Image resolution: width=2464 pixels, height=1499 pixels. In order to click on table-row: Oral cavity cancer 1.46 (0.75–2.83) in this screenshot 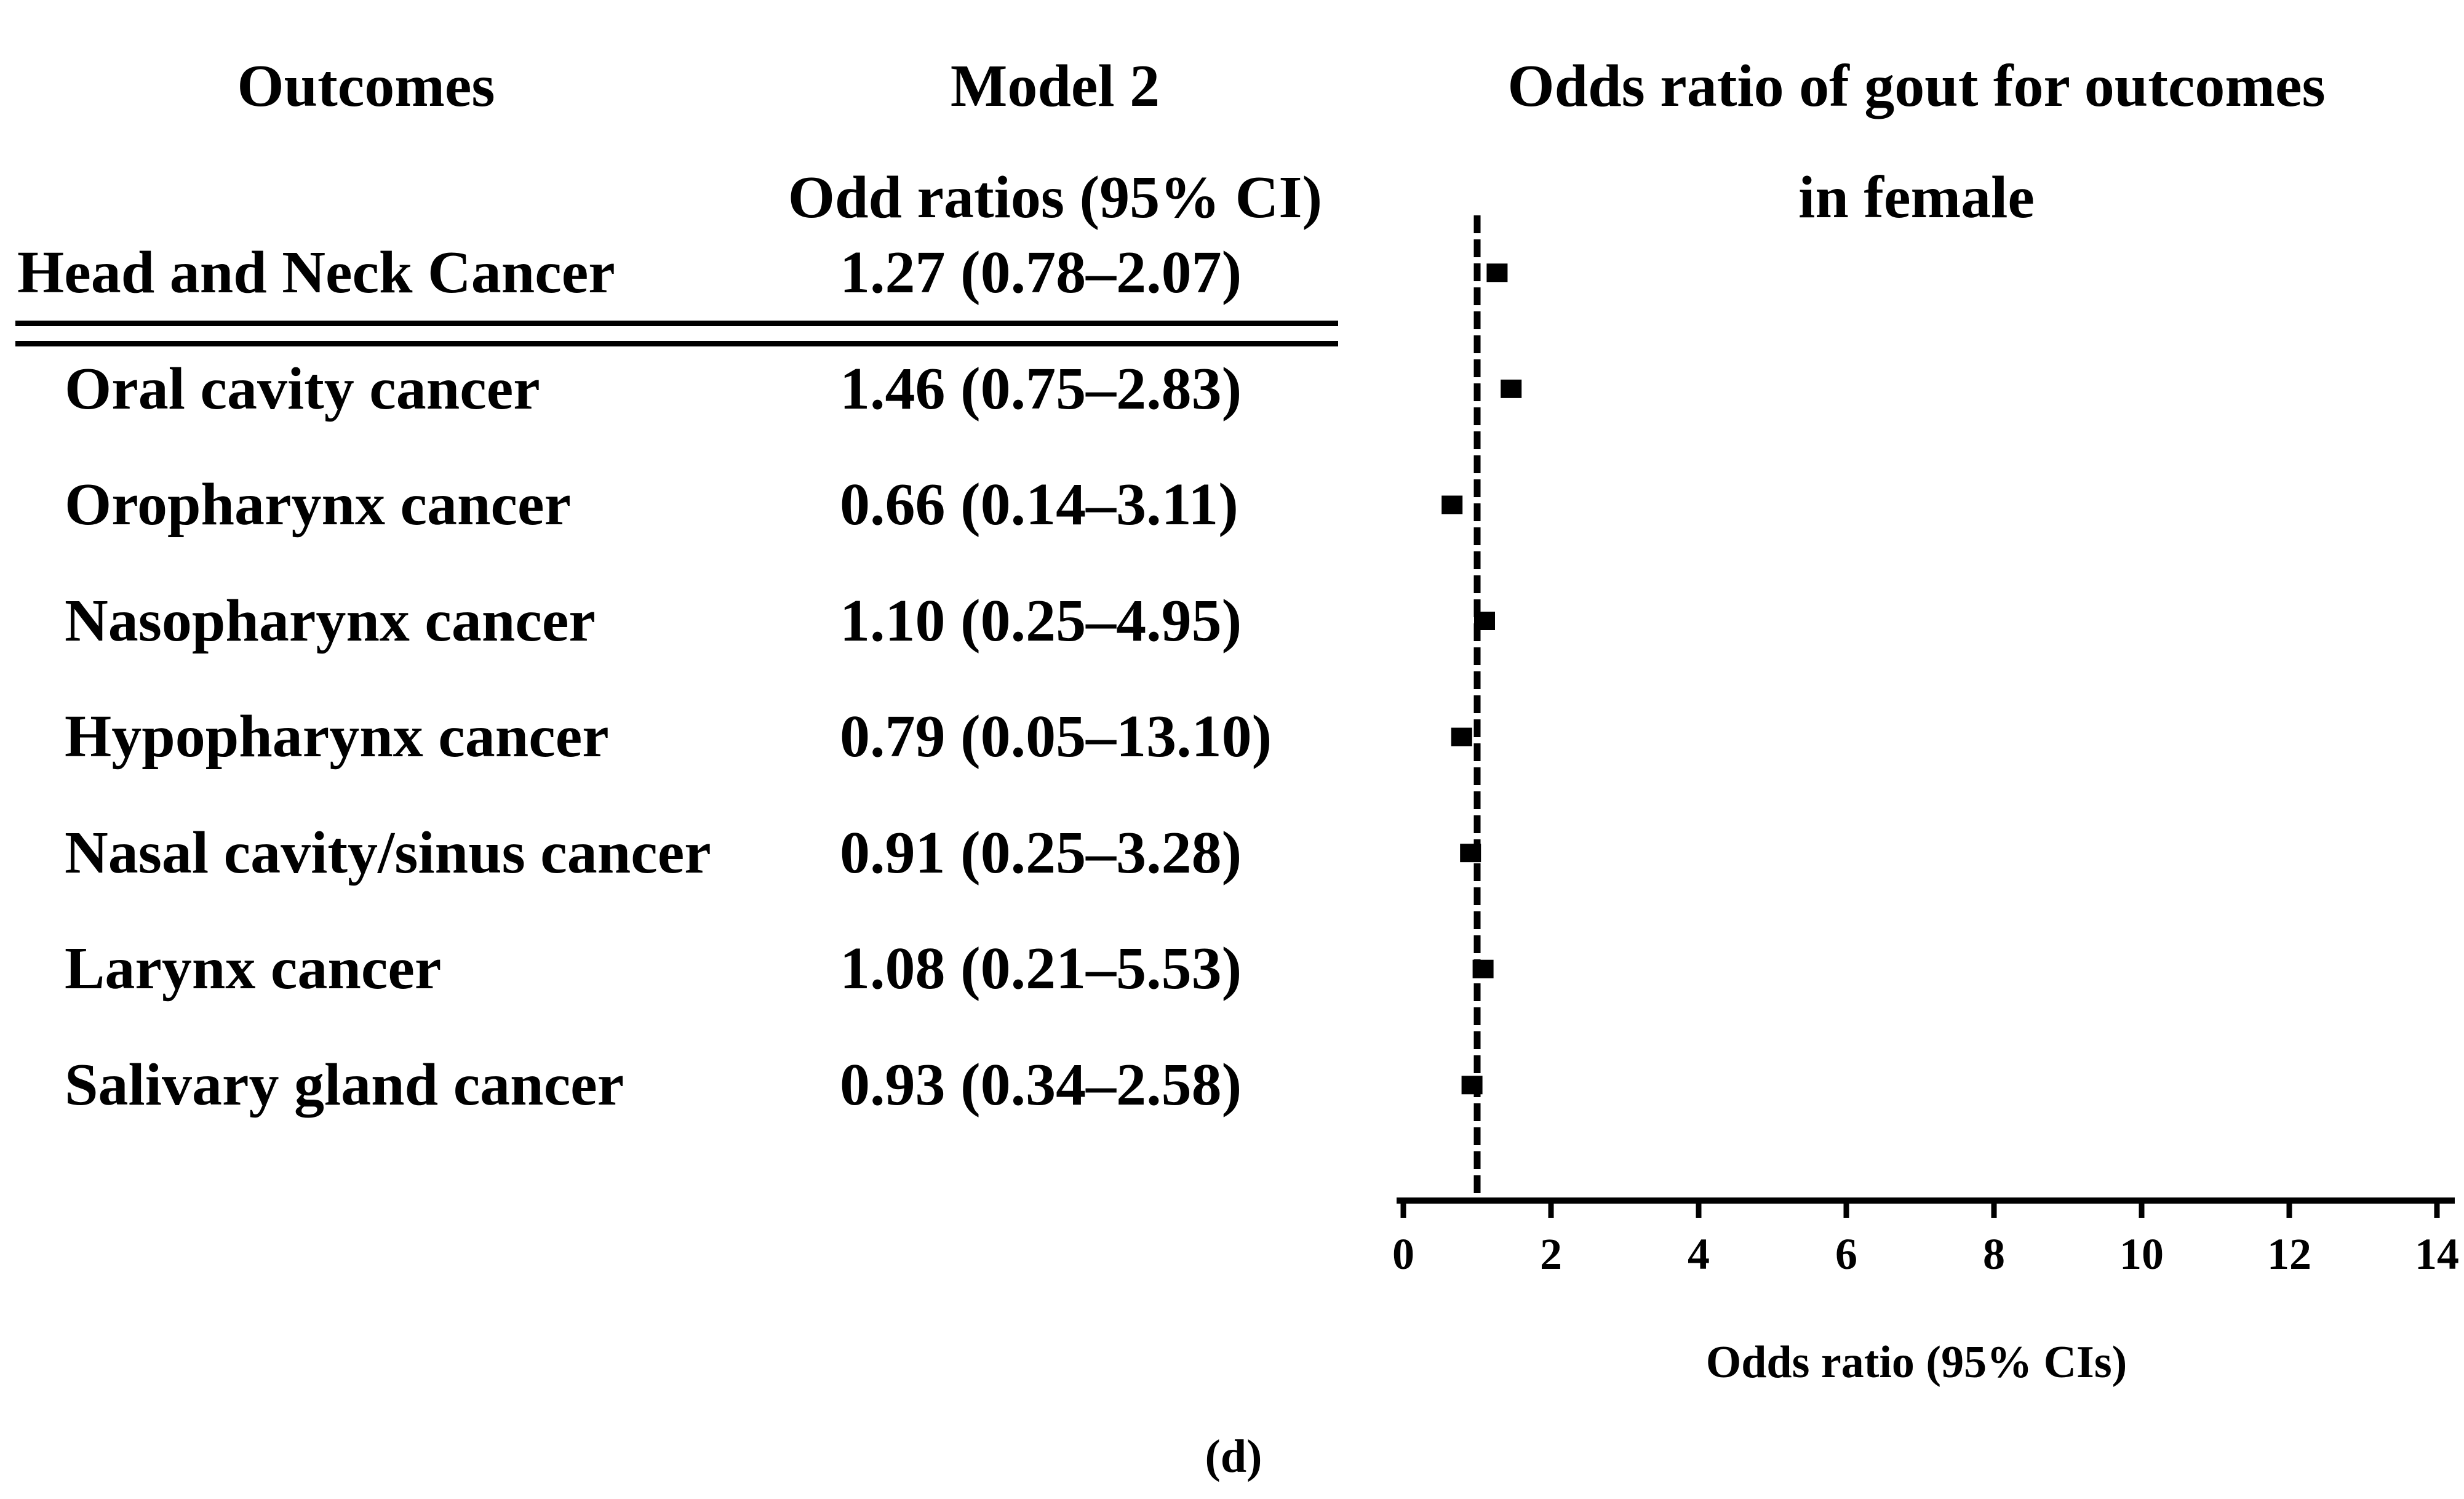, I will do `click(677, 389)`.